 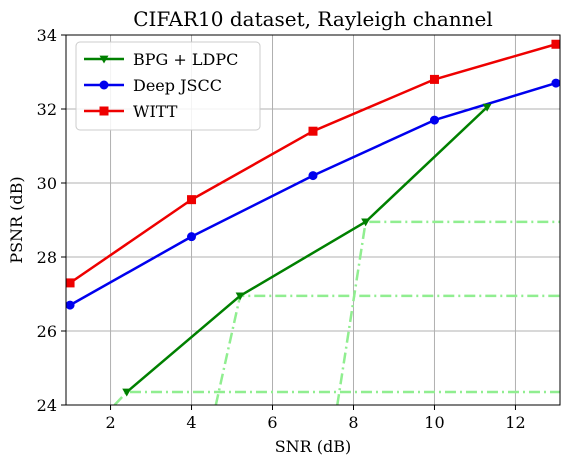 What do you see at coordinates (177, 85) in the screenshot?
I see `legend-label-deep-jscc: Deep JSCC` at bounding box center [177, 85].